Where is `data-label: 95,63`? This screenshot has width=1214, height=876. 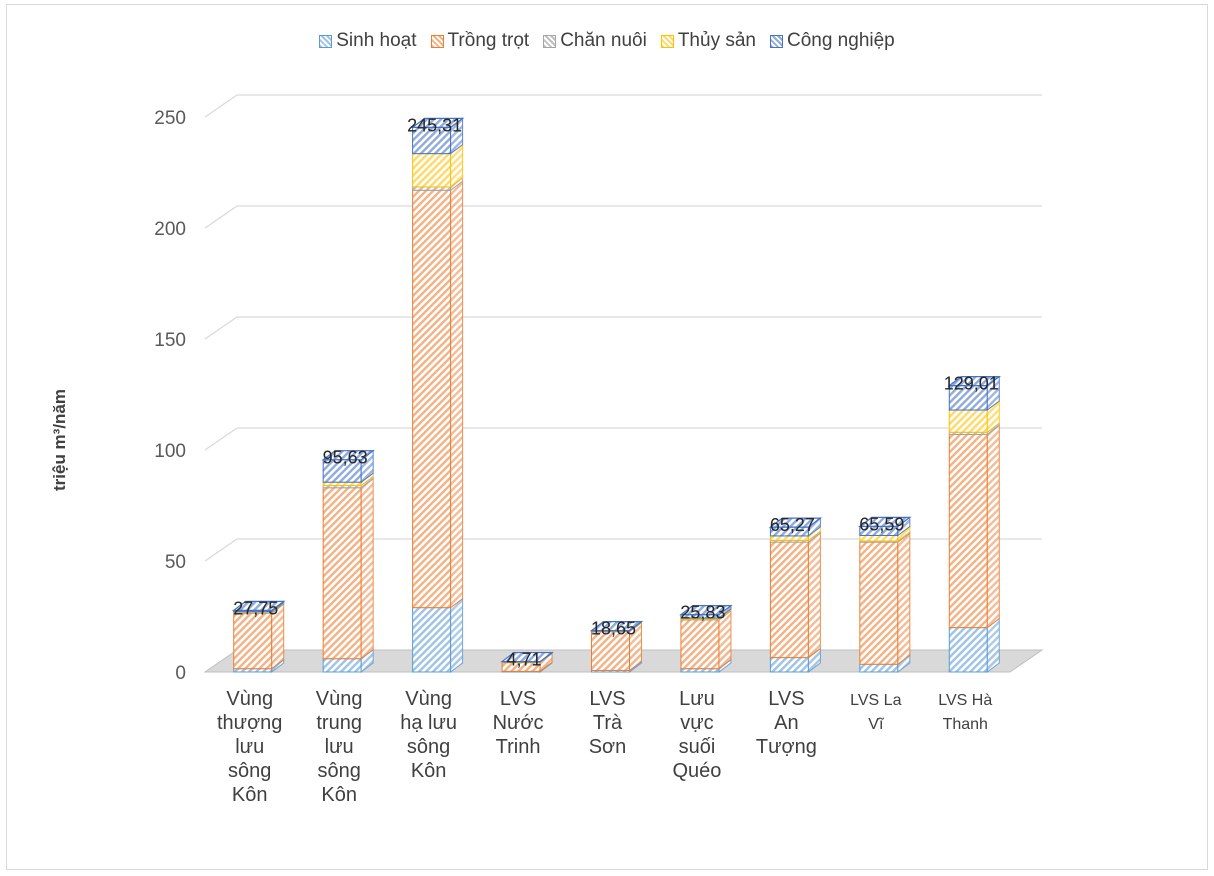
data-label: 95,63 is located at coordinates (345, 458).